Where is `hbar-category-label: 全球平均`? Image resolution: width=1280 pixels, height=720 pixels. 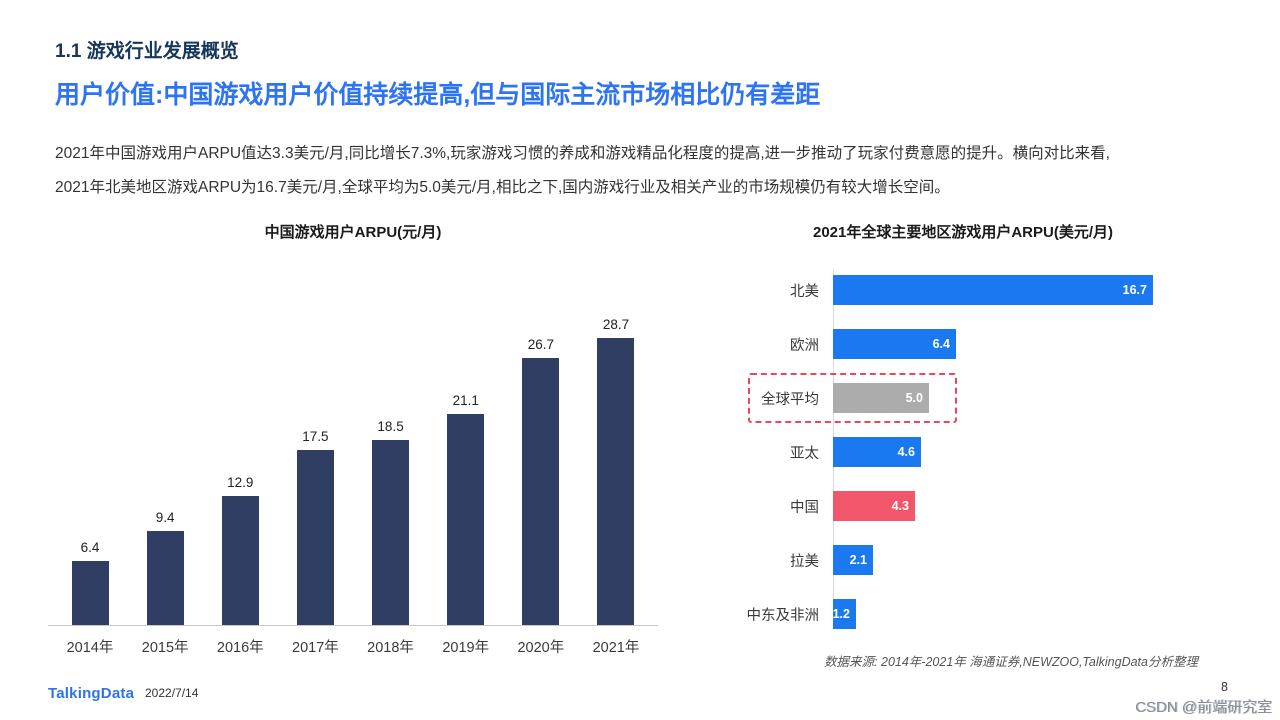 hbar-category-label: 全球平均 is located at coordinates (790, 399).